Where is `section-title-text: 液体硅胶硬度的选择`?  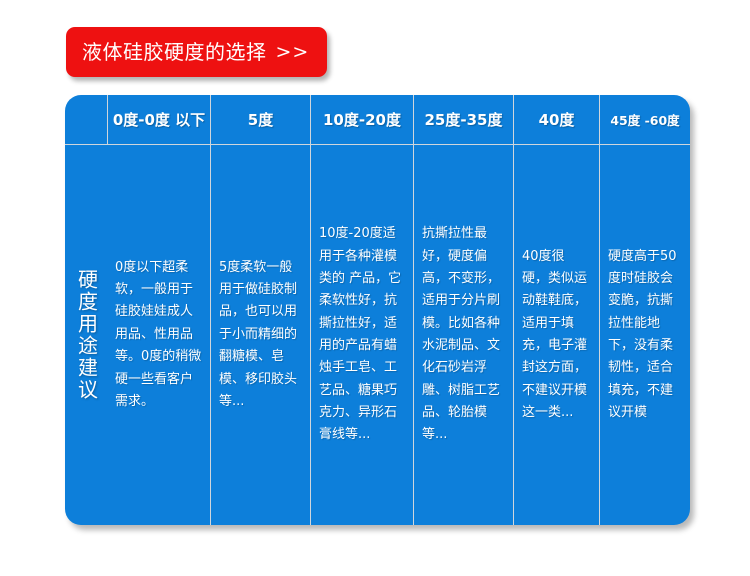 section-title-text: 液体硅胶硬度的选择 is located at coordinates (174, 52).